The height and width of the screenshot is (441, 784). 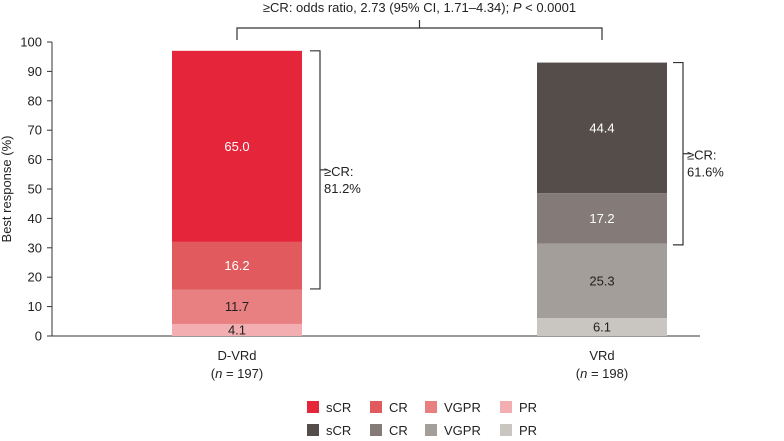 I want to click on category-n-label: (n = 198), so click(x=602, y=373).